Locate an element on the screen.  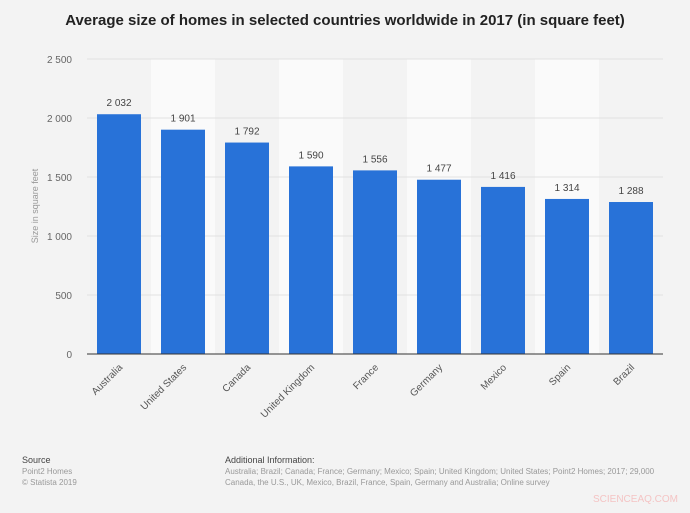
x-tick-label: France is located at coordinates (366, 377).